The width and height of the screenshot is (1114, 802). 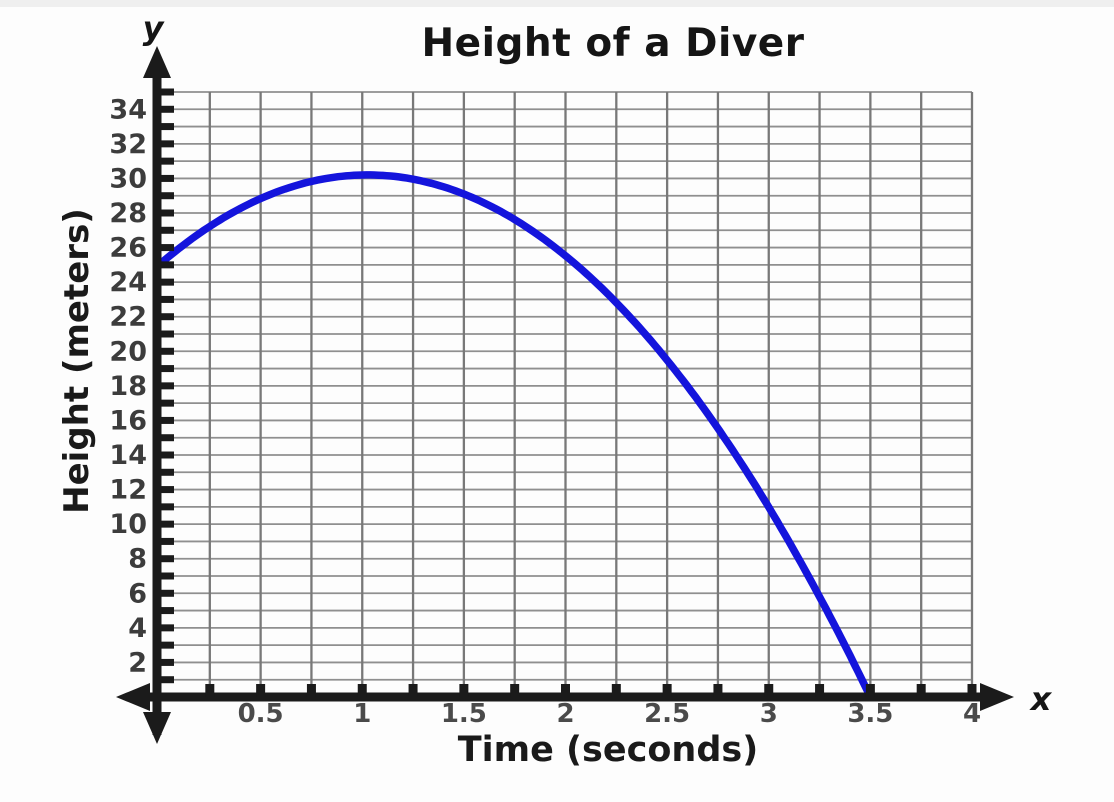 I want to click on x-axis-letter: x, so click(x=1041, y=699).